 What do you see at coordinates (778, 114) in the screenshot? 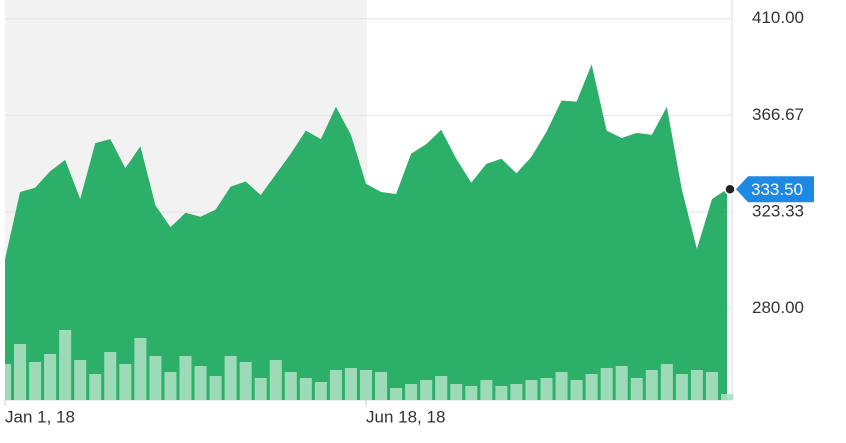
I see `y-tick-label: 366.67` at bounding box center [778, 114].